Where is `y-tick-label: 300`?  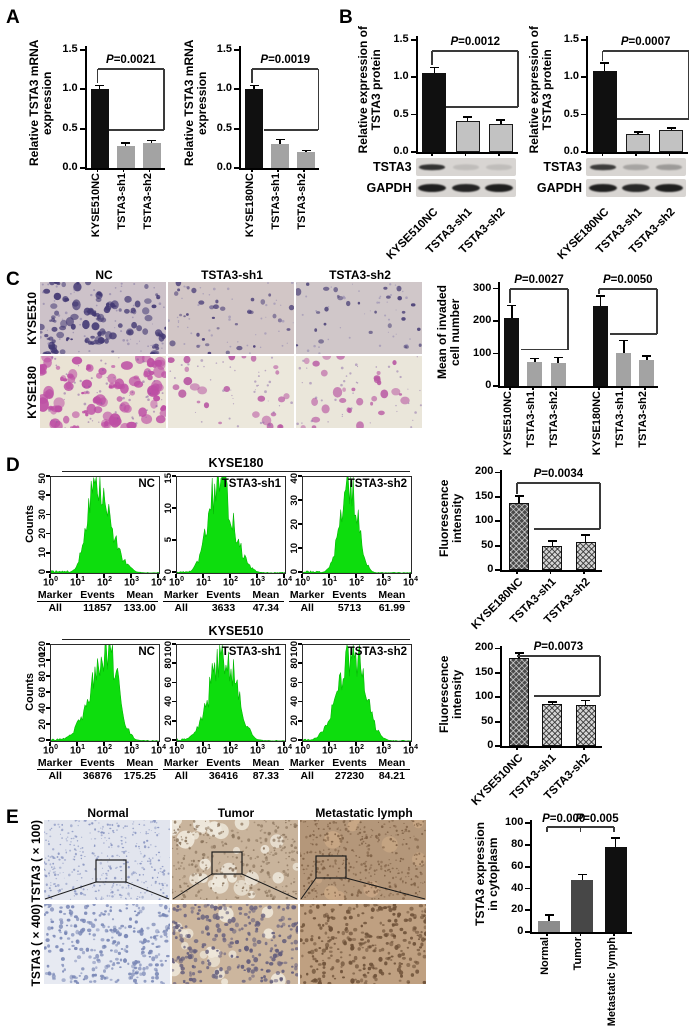
y-tick-label: 300 is located at coordinates (482, 287).